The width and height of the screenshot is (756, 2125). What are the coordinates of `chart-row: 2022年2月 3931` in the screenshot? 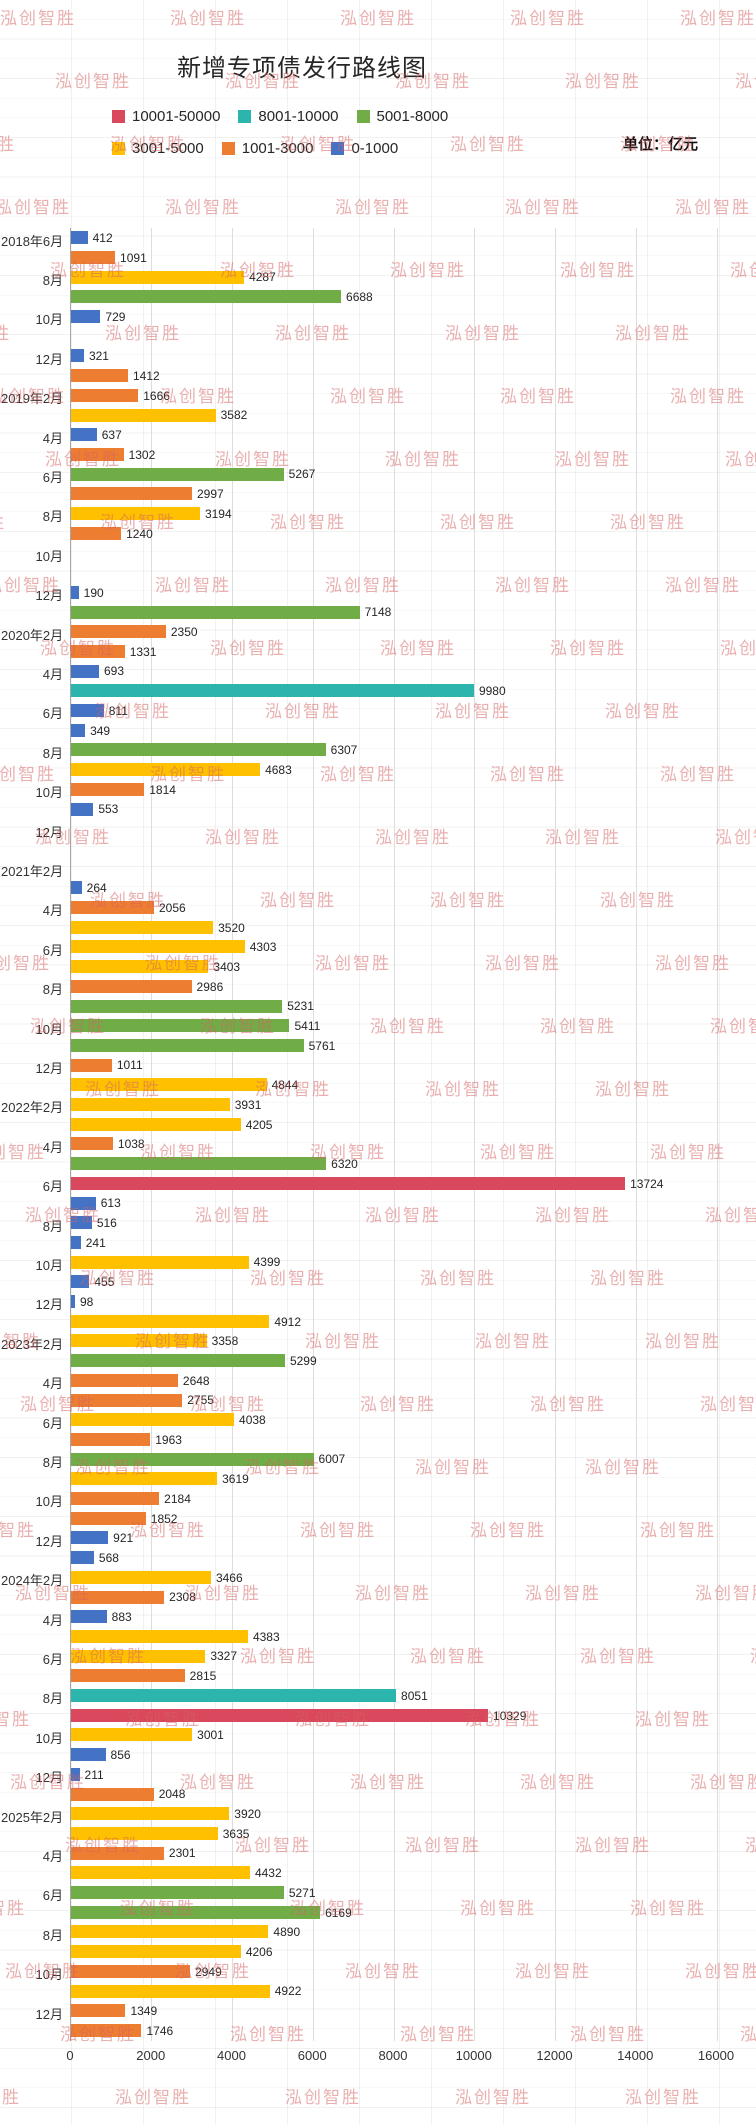 It's located at (359, 1105).